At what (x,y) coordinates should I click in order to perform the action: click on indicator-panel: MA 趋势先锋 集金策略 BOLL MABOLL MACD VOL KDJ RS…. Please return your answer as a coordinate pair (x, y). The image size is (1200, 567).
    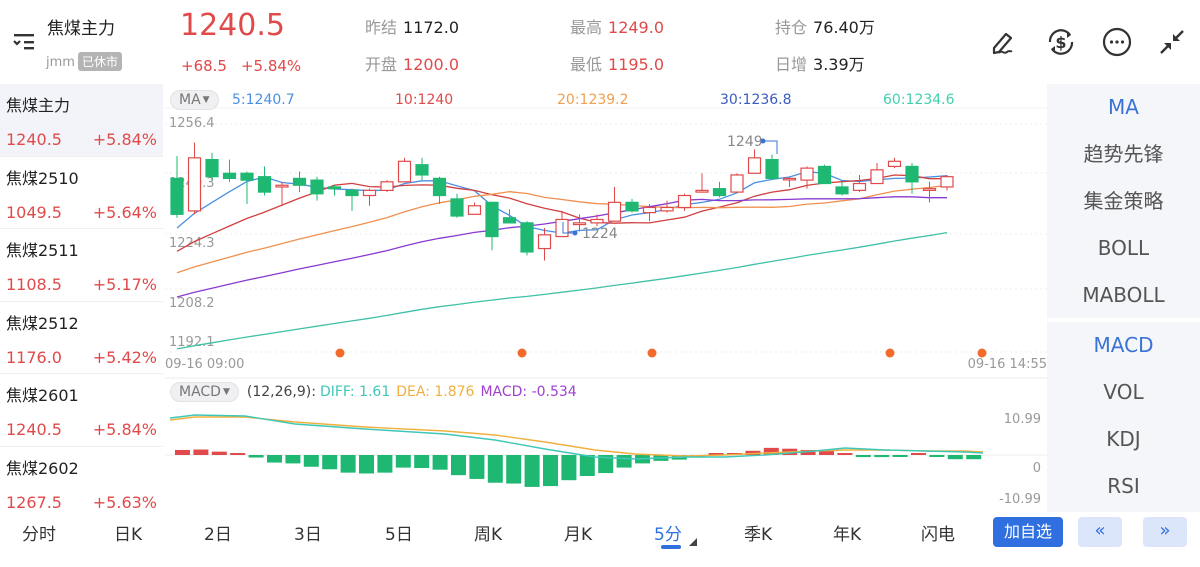
    Looking at the image, I should click on (1123, 298).